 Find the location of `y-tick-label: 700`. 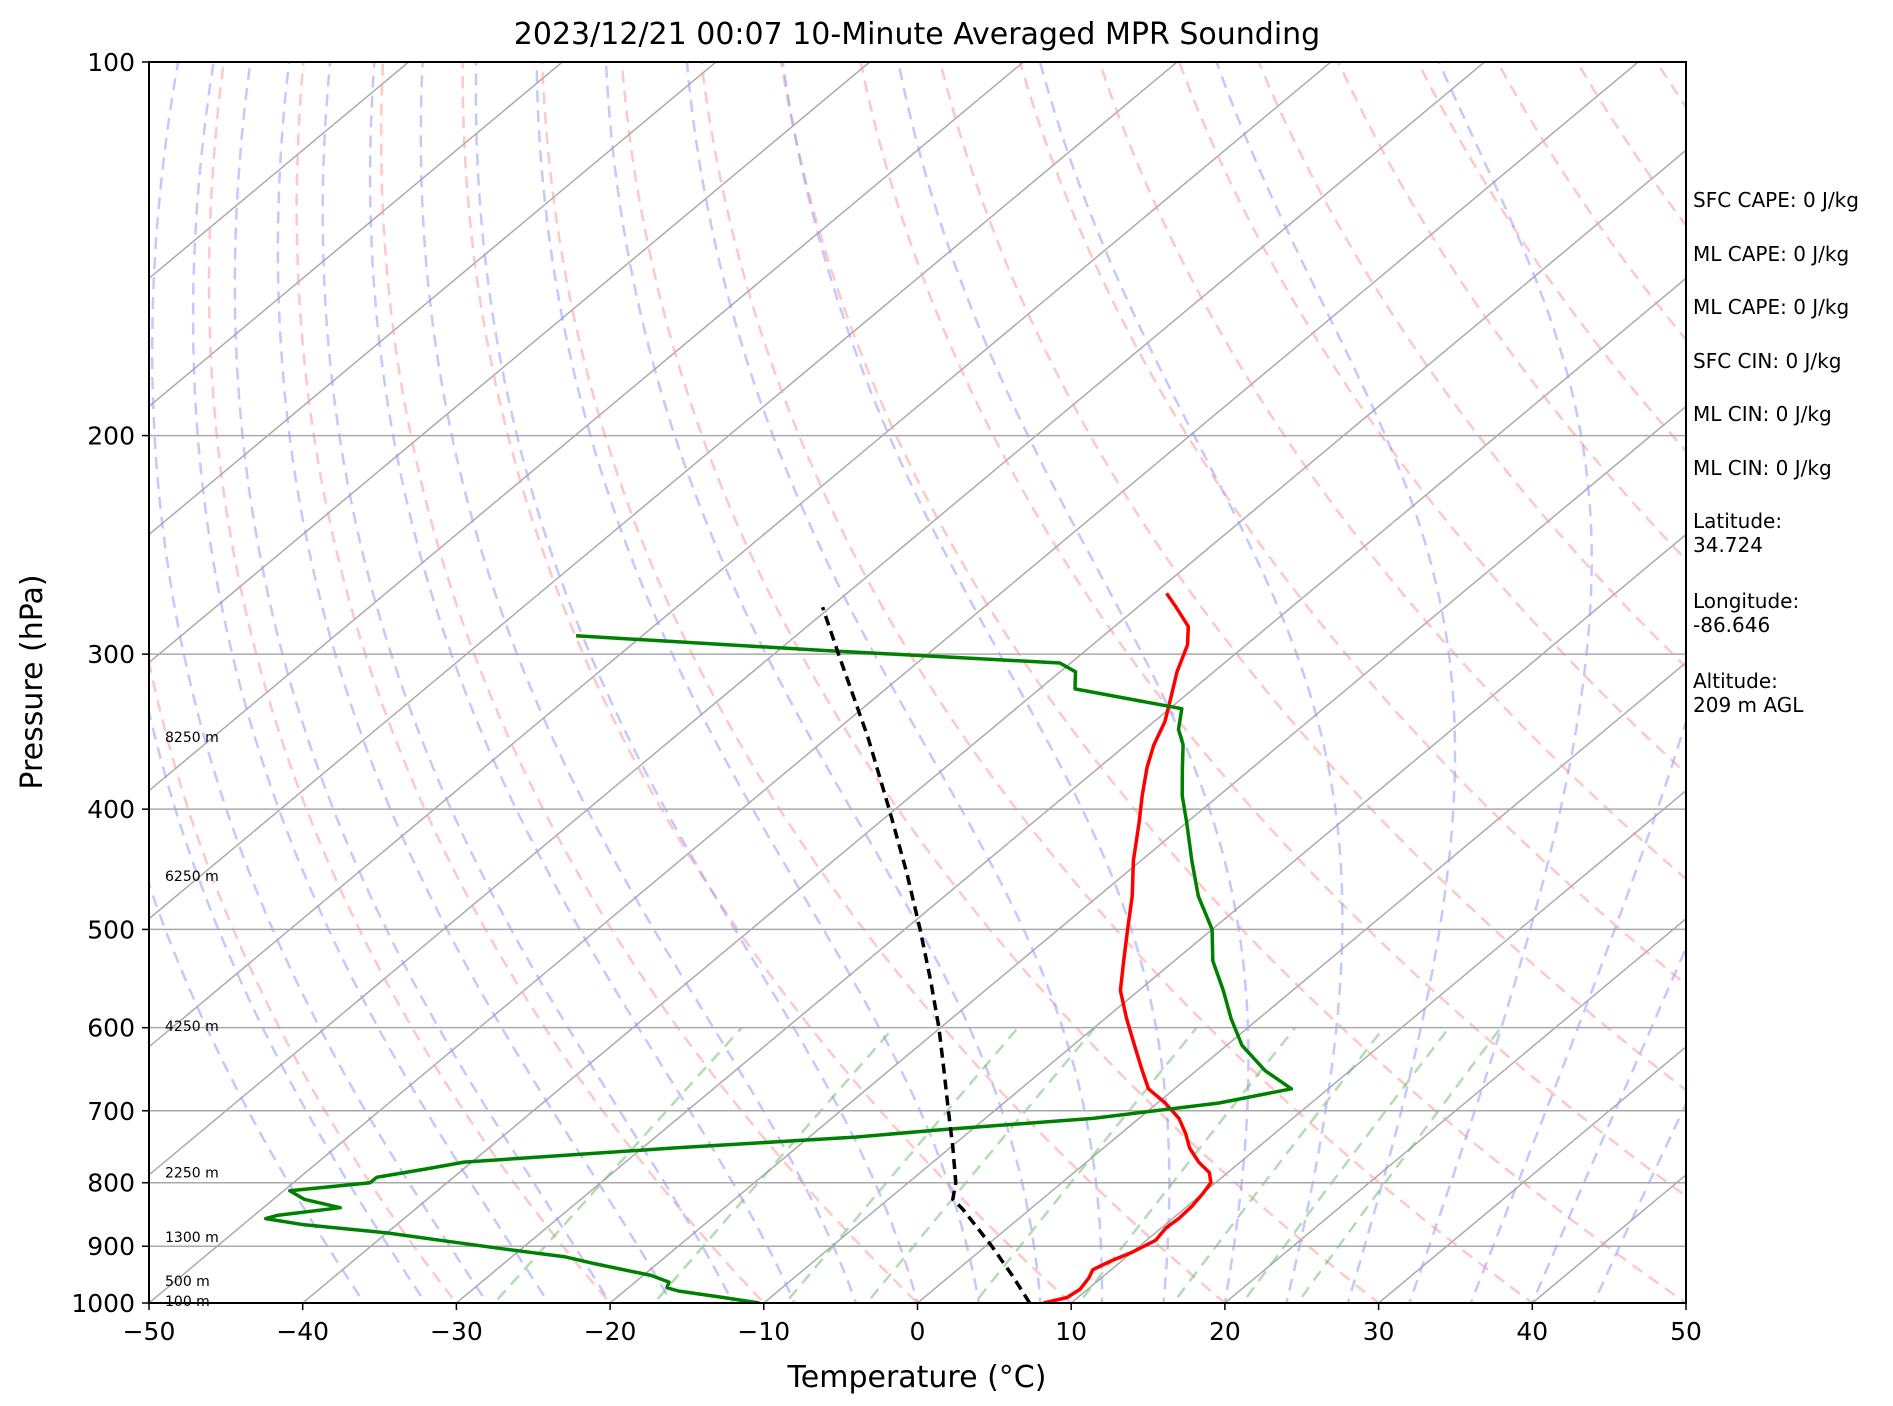

y-tick-label: 700 is located at coordinates (111, 1111).